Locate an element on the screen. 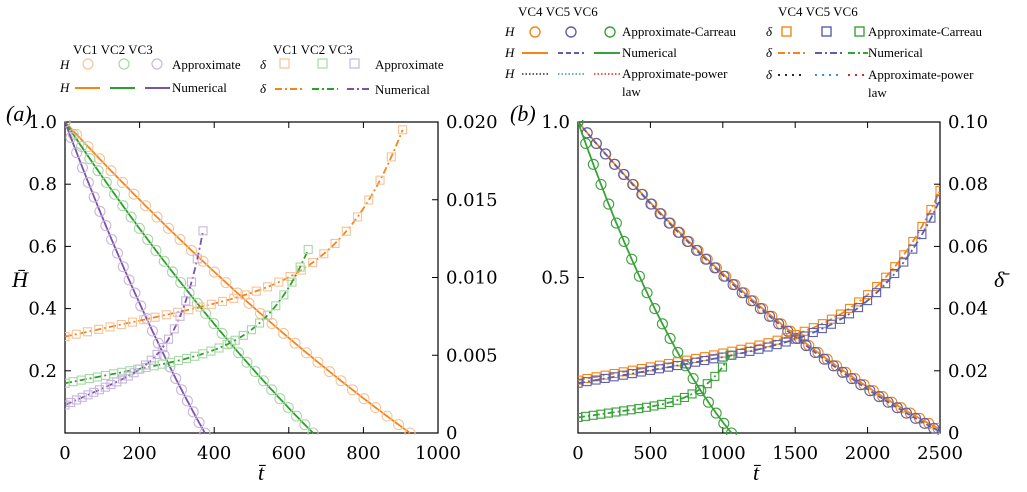 Image resolution: width=1027 pixels, height=492 pixels. legend-b-d-sym-2: δ is located at coordinates (769, 52).